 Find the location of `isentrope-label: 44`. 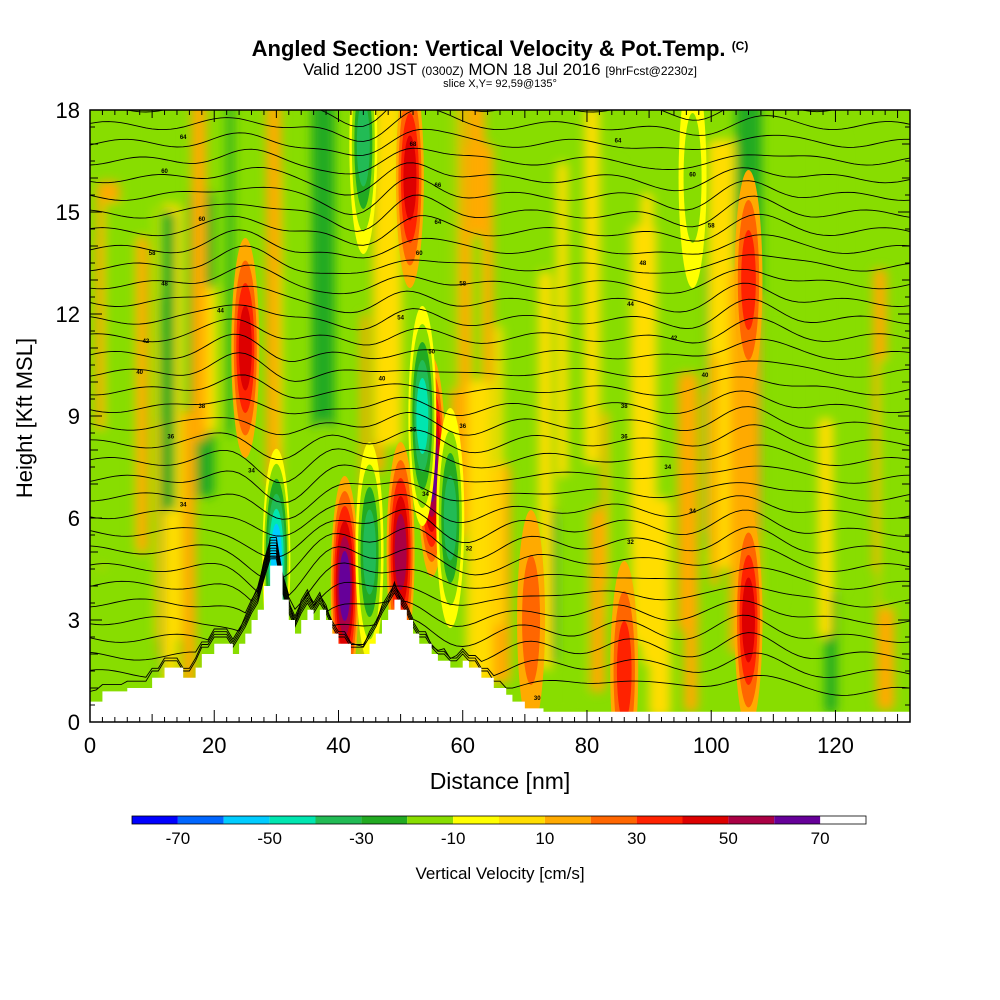

isentrope-label: 44 is located at coordinates (220, 312).